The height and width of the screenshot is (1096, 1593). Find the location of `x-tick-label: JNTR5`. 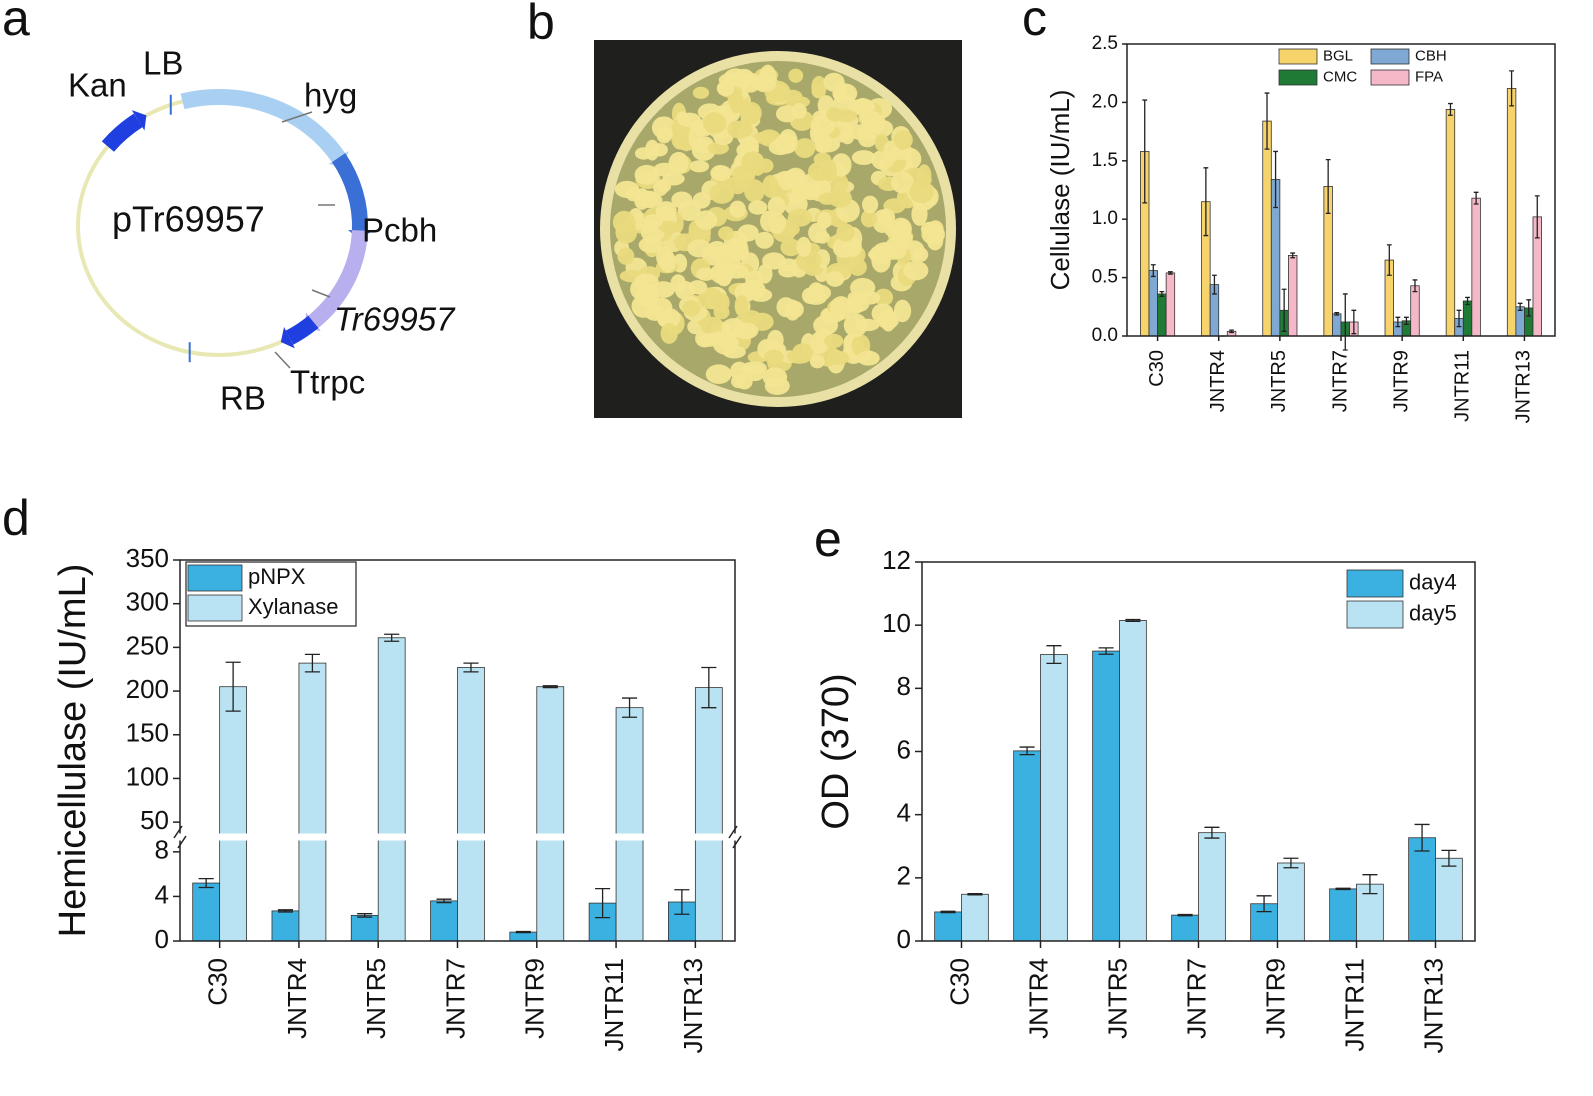

x-tick-label: JNTR5 is located at coordinates (1279, 381).